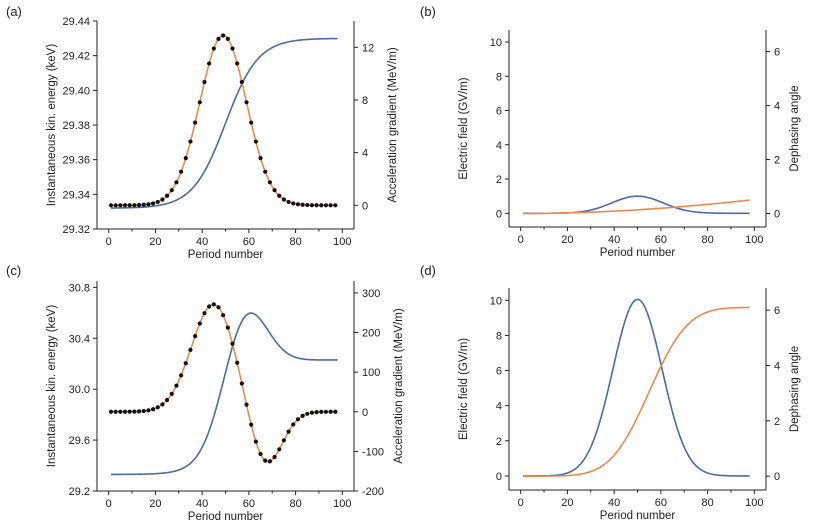  Describe the element at coordinates (371, 294) in the screenshot. I see `y-right-tick-label: 300` at that location.